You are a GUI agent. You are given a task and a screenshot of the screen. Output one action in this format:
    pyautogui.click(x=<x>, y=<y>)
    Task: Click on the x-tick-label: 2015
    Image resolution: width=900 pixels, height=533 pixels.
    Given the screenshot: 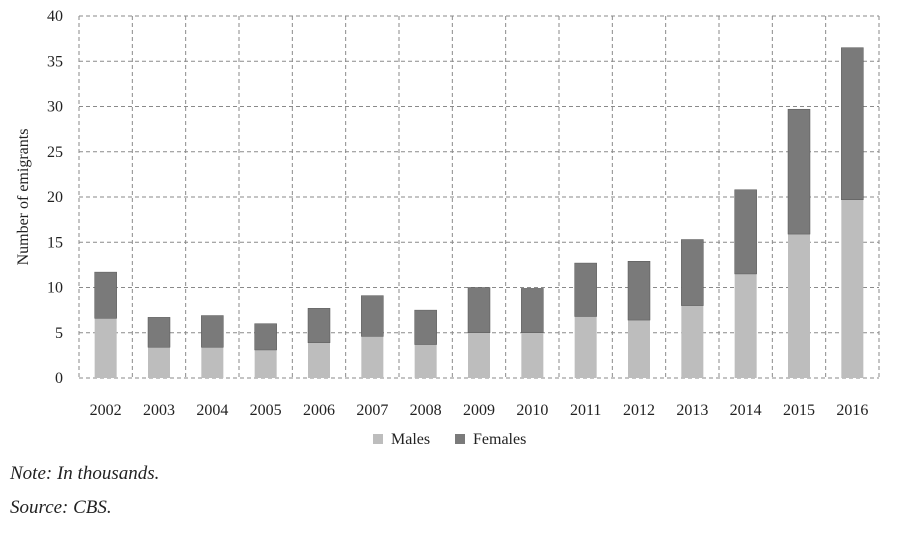 What is the action you would take?
    pyautogui.click(x=799, y=410)
    